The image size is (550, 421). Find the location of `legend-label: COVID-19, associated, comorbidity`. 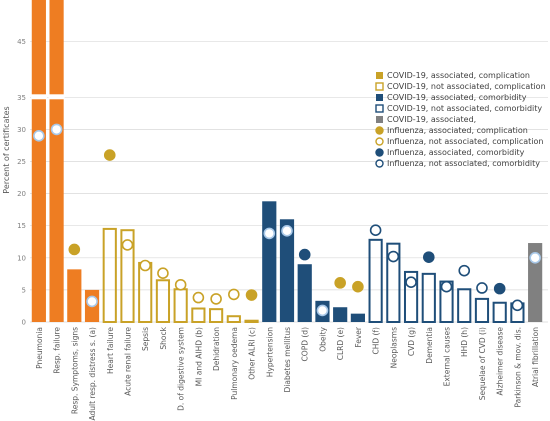

legend-label: COVID-19, associated, comorbidity is located at coordinates (457, 97).